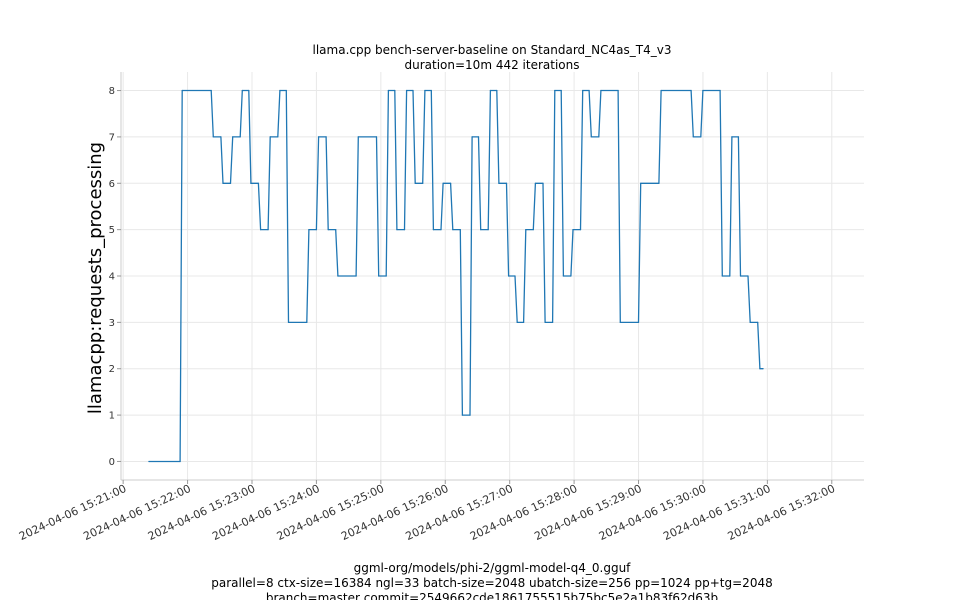 Image resolution: width=960 pixels, height=600 pixels. What do you see at coordinates (587, 512) in the screenshot?
I see `x-tick-label: 2024-04-06 15:29:00` at bounding box center [587, 512].